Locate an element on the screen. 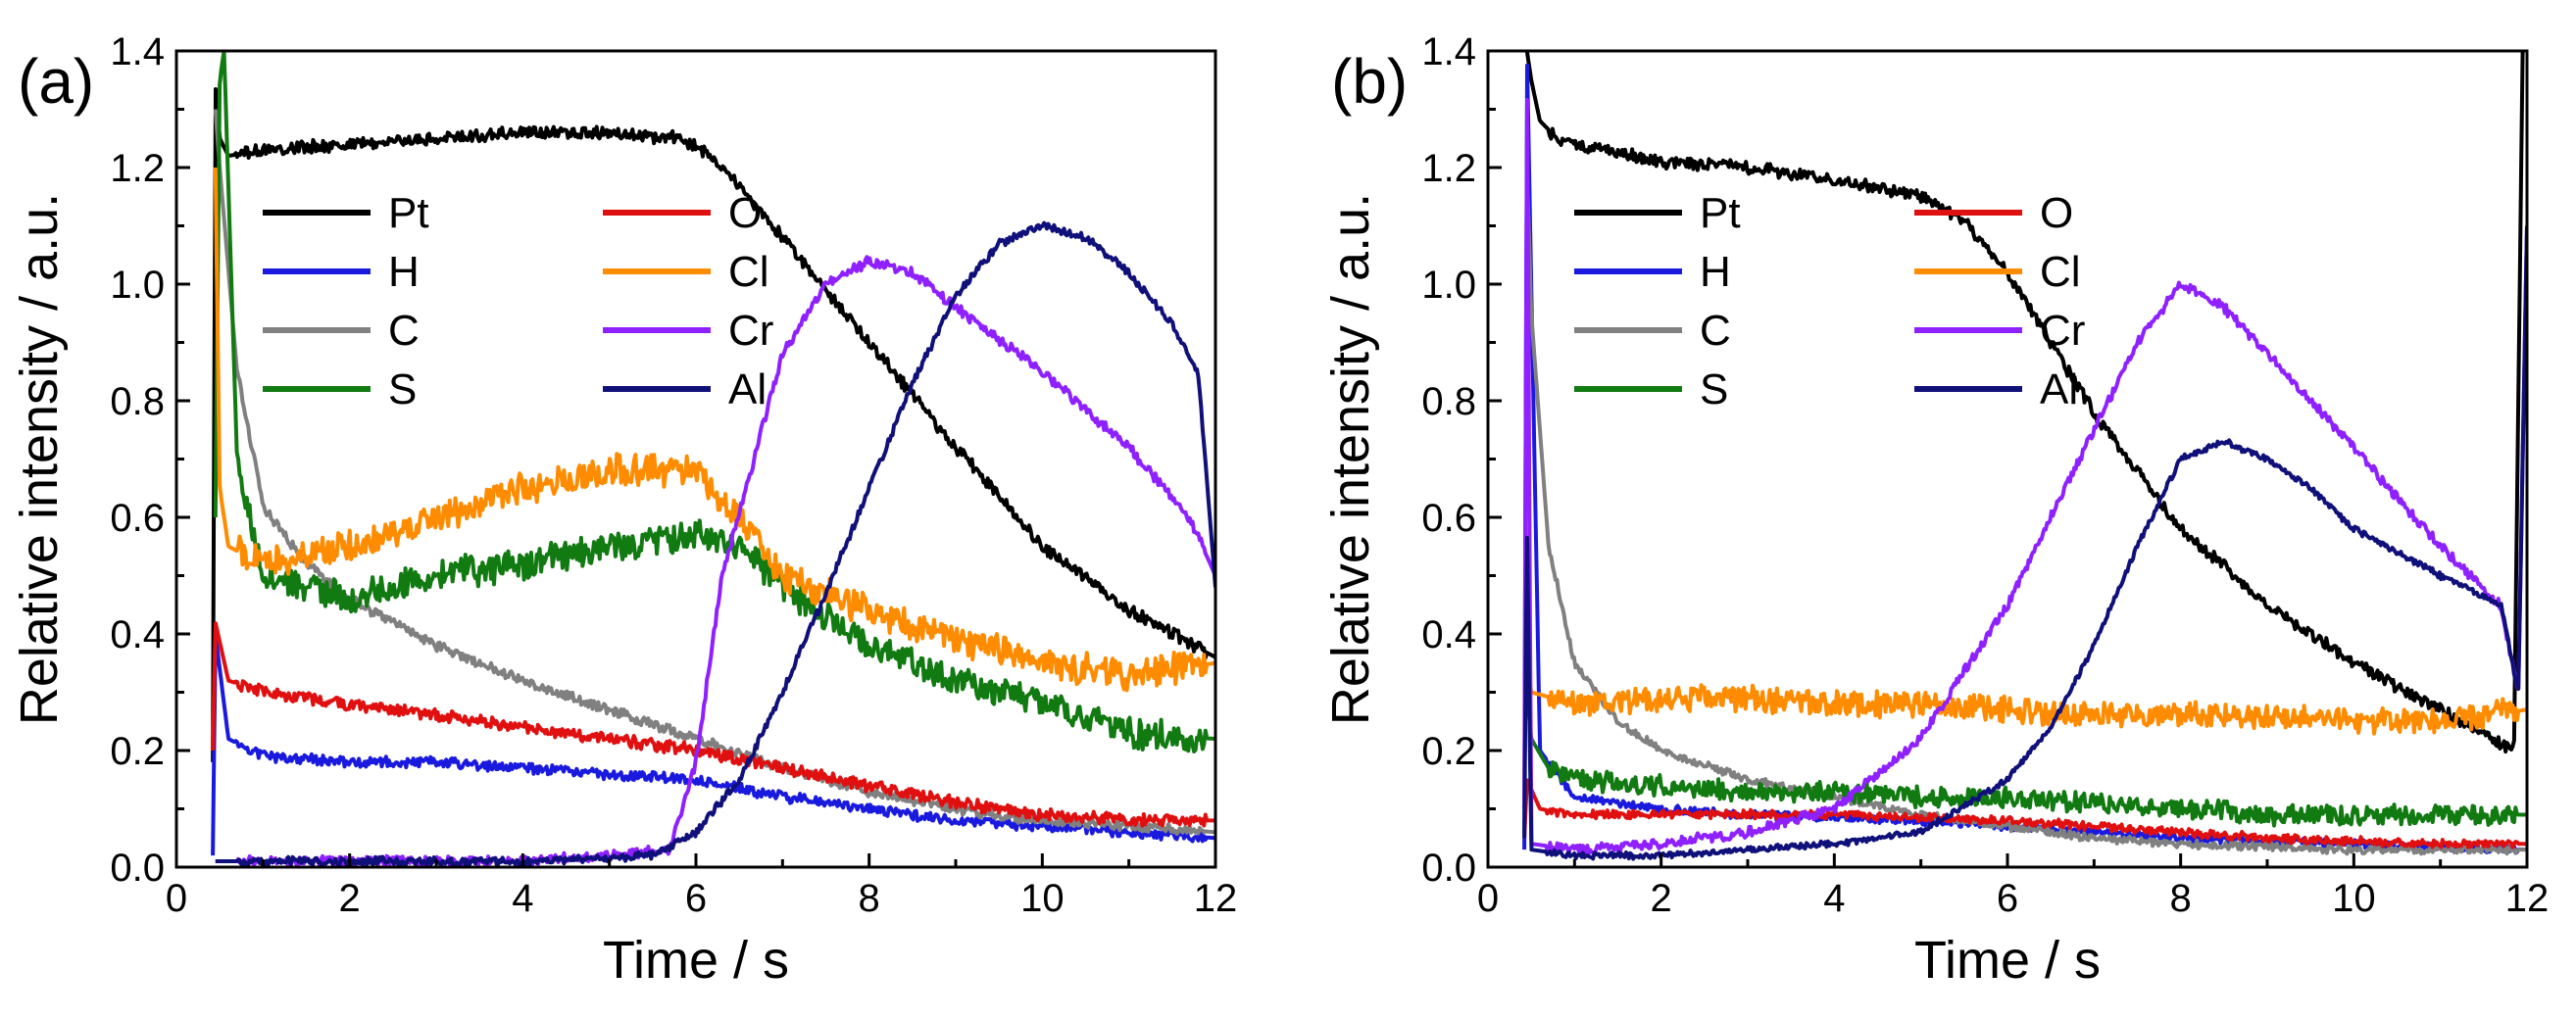  series-line-S is located at coordinates (2025, 760).